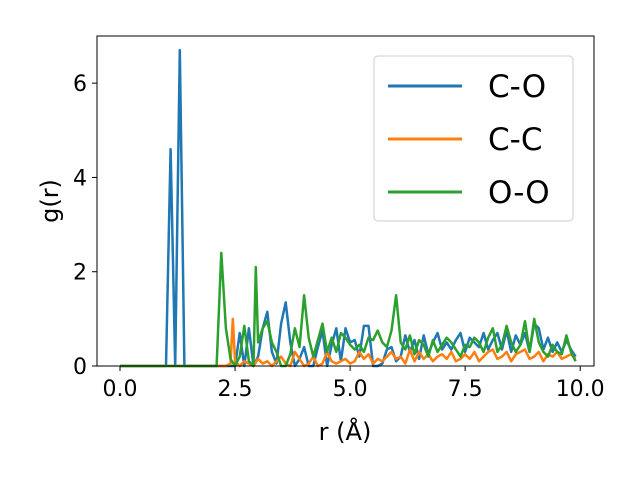 This screenshot has height=480, width=640. I want to click on series-line-c-c, so click(348, 342).